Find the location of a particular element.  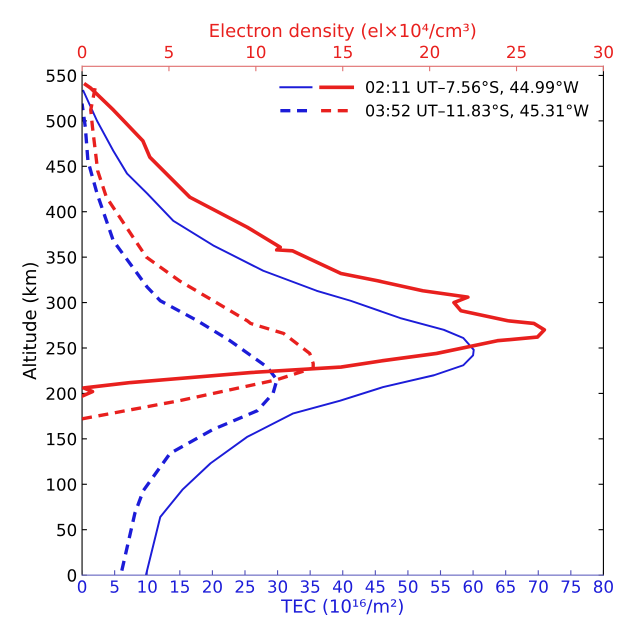

x2-tick-label: 20 is located at coordinates (430, 52).